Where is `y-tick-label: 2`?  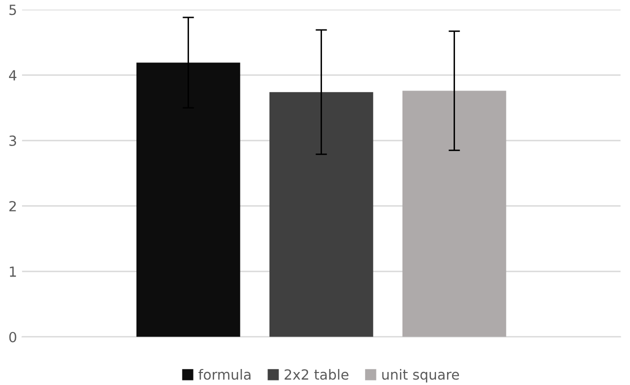
y-tick-label: 2 is located at coordinates (12, 206).